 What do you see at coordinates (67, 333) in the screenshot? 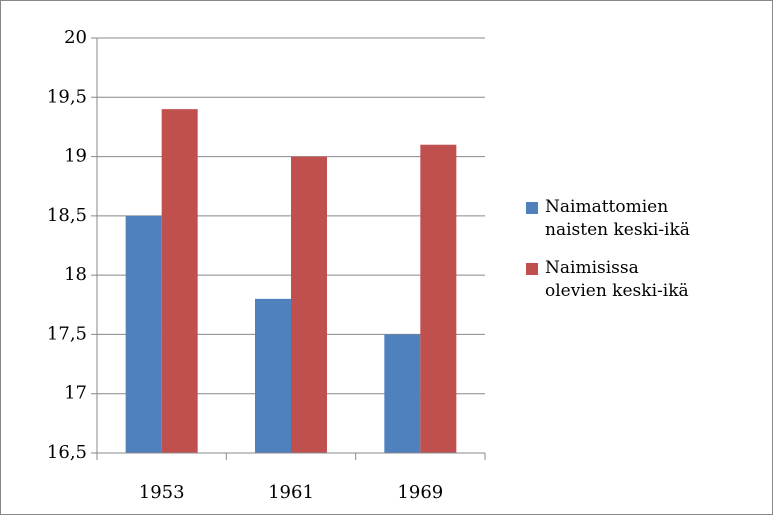
I see `y-tick-label: 17,5` at bounding box center [67, 333].